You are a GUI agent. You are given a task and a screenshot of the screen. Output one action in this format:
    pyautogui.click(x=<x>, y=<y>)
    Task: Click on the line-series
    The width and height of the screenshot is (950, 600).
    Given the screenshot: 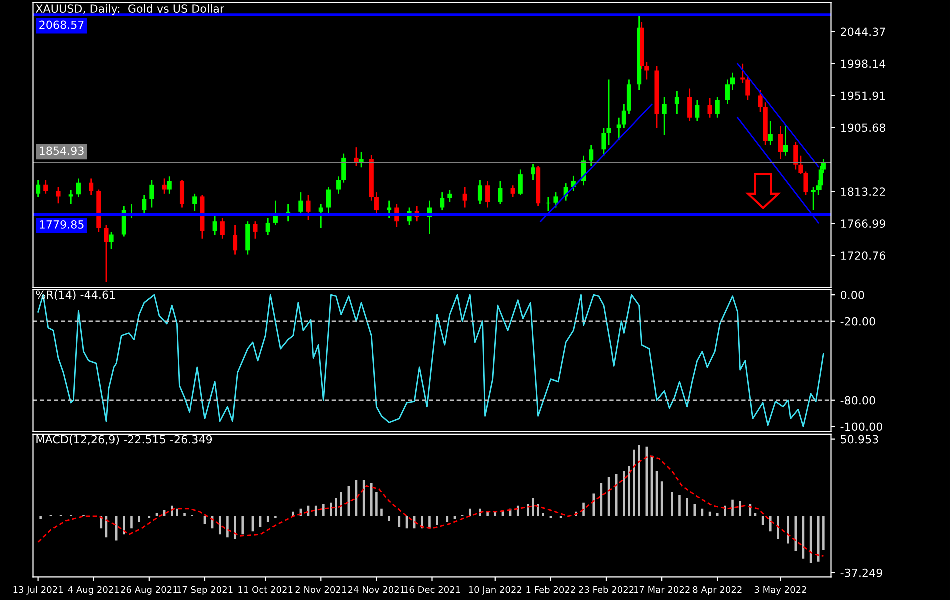 What is the action you would take?
    pyautogui.click(x=431, y=506)
    